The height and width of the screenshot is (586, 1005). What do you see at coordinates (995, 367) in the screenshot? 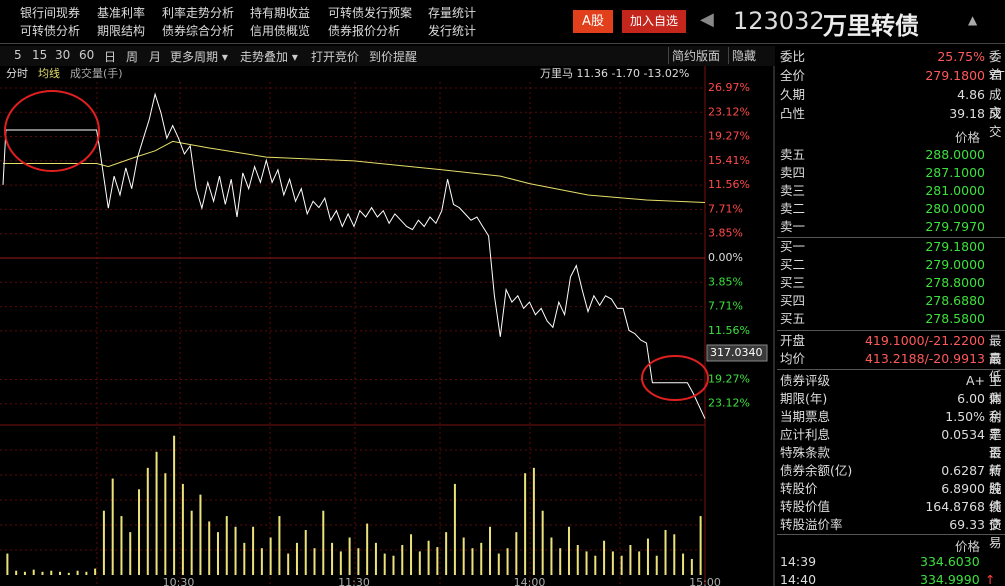
I see `row-extra: 最低` at bounding box center [995, 367].